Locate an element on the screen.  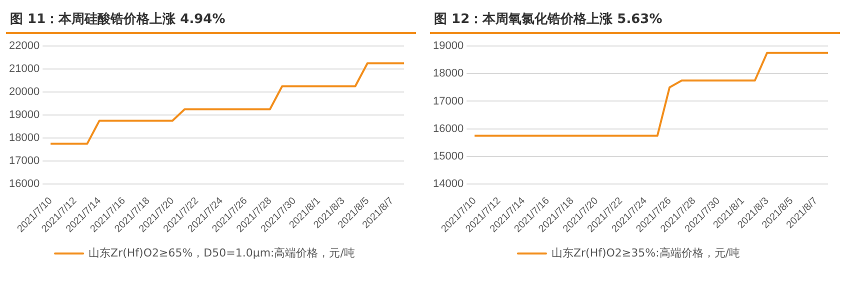
y-tick-label: 14000 is located at coordinates (448, 184).